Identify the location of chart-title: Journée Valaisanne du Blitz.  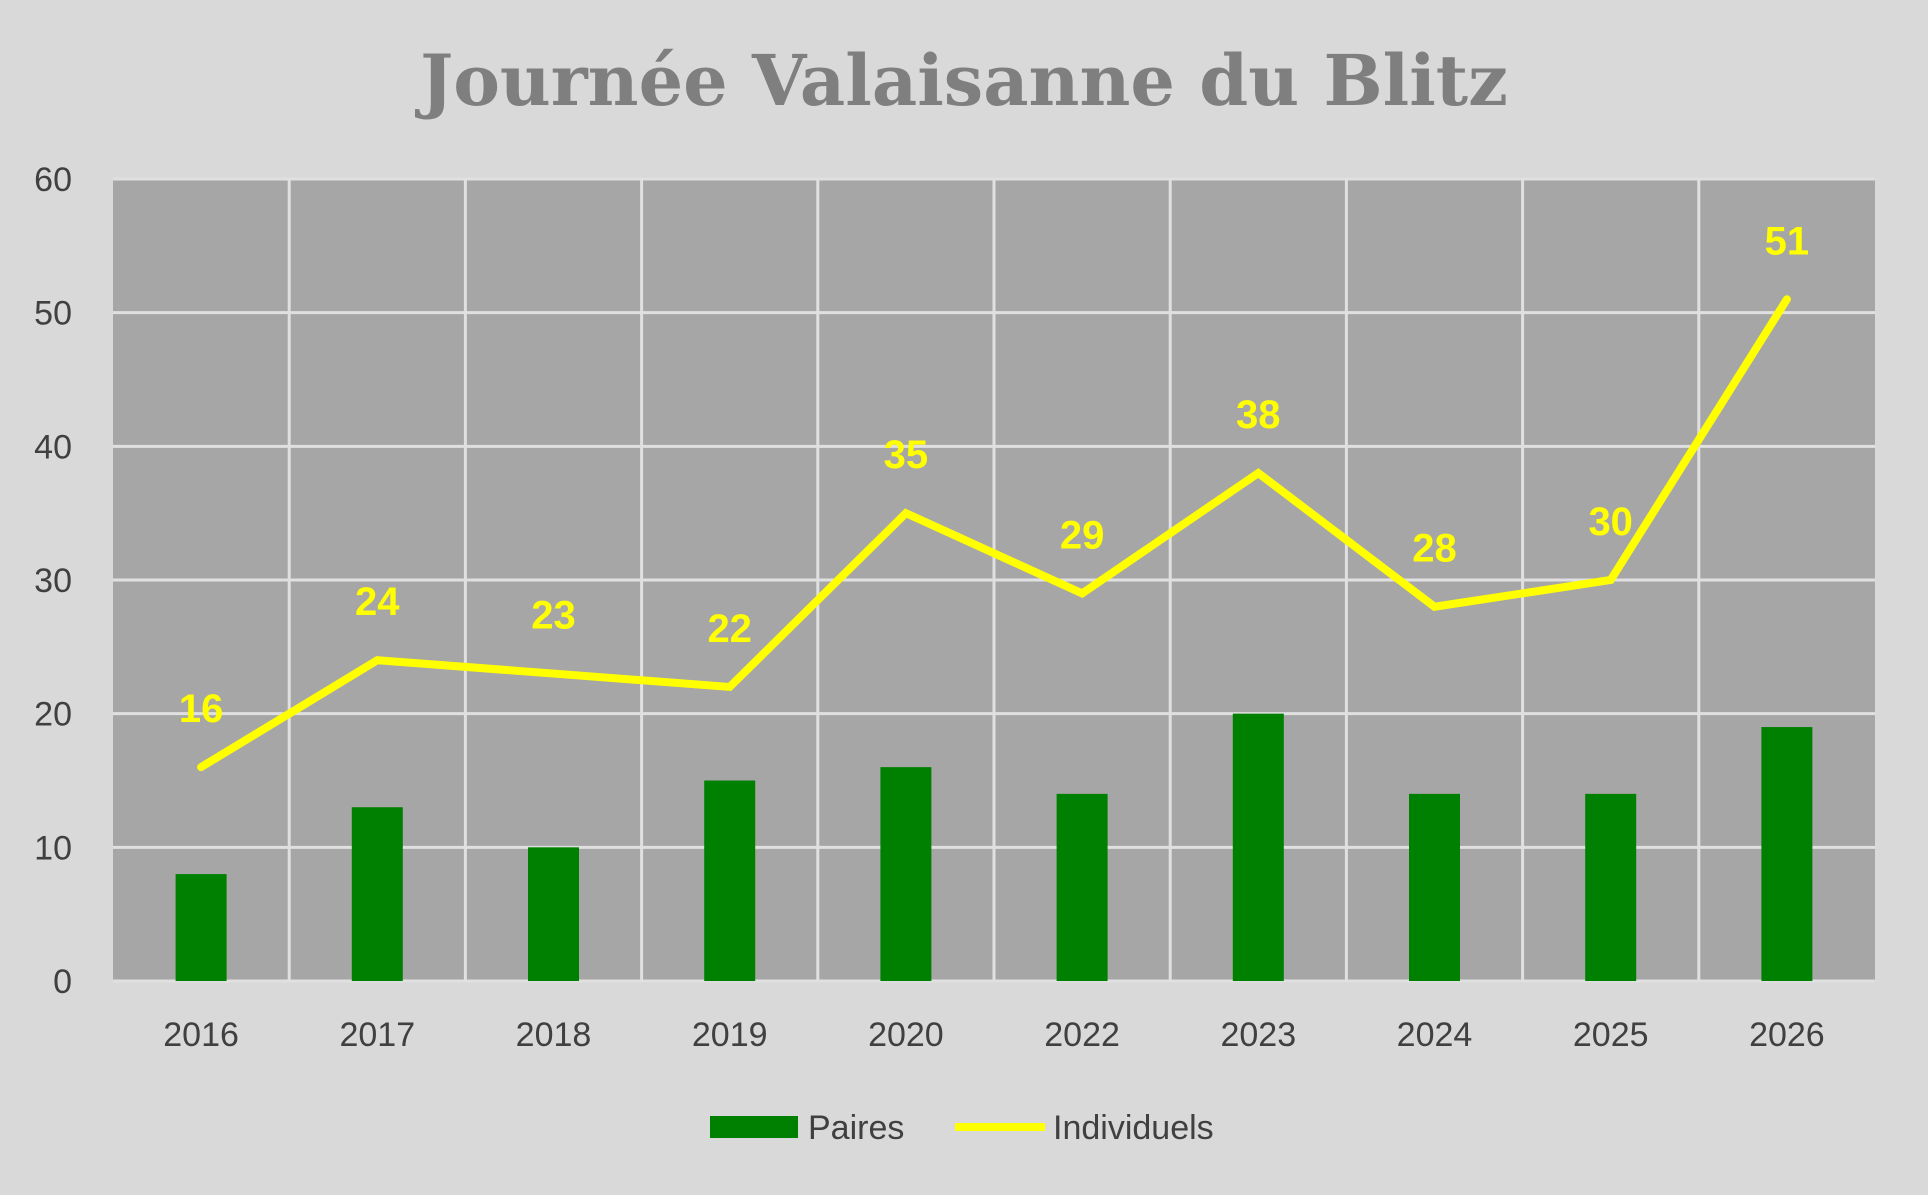
(961, 80).